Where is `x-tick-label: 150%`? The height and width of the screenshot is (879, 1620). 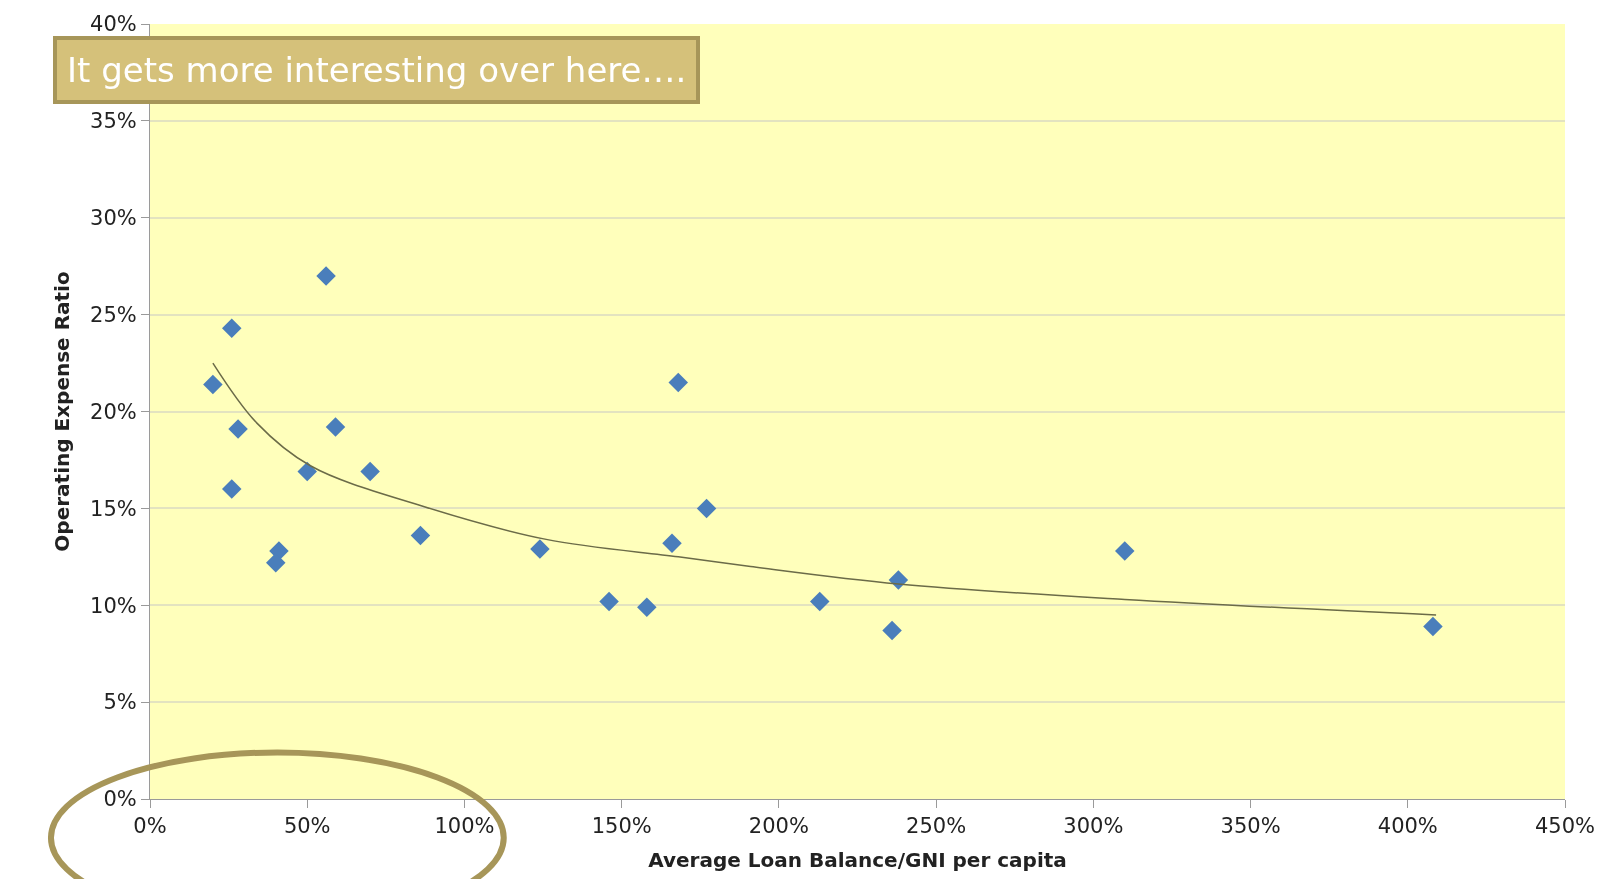
x-tick-label: 150% is located at coordinates (621, 826).